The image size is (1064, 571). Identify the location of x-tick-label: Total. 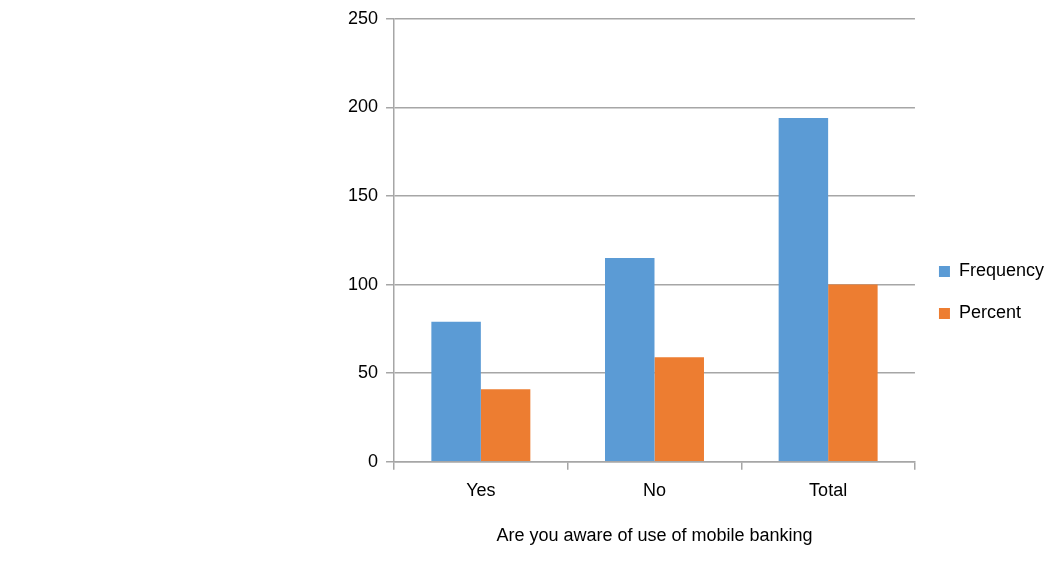
(828, 489).